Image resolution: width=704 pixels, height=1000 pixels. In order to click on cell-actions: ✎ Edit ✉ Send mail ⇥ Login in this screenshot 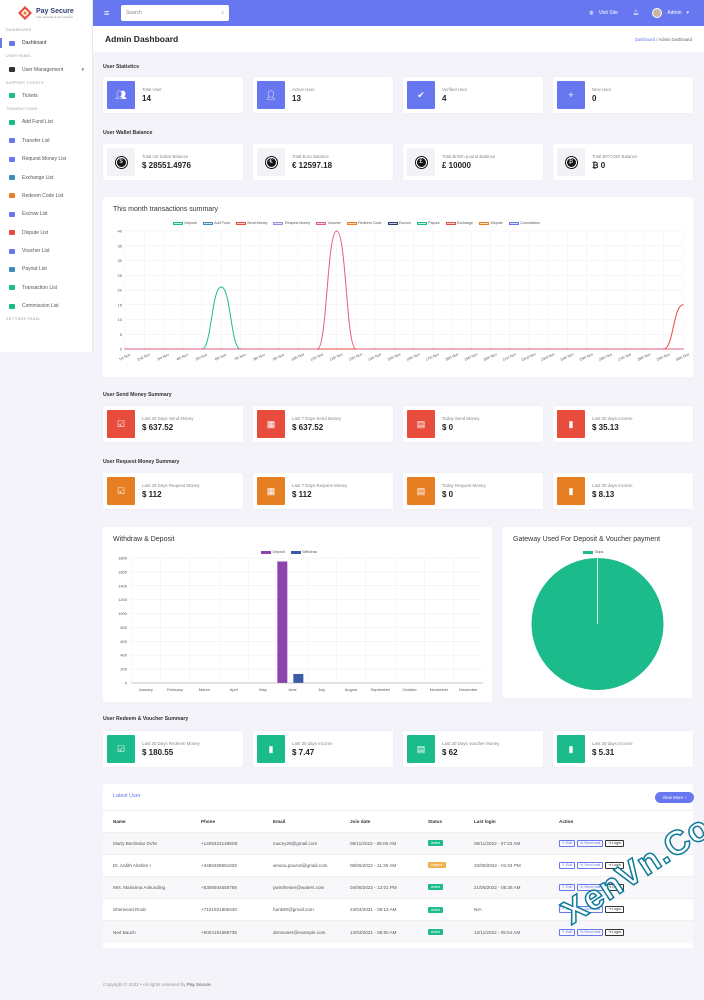, I will do `click(621, 909)`.